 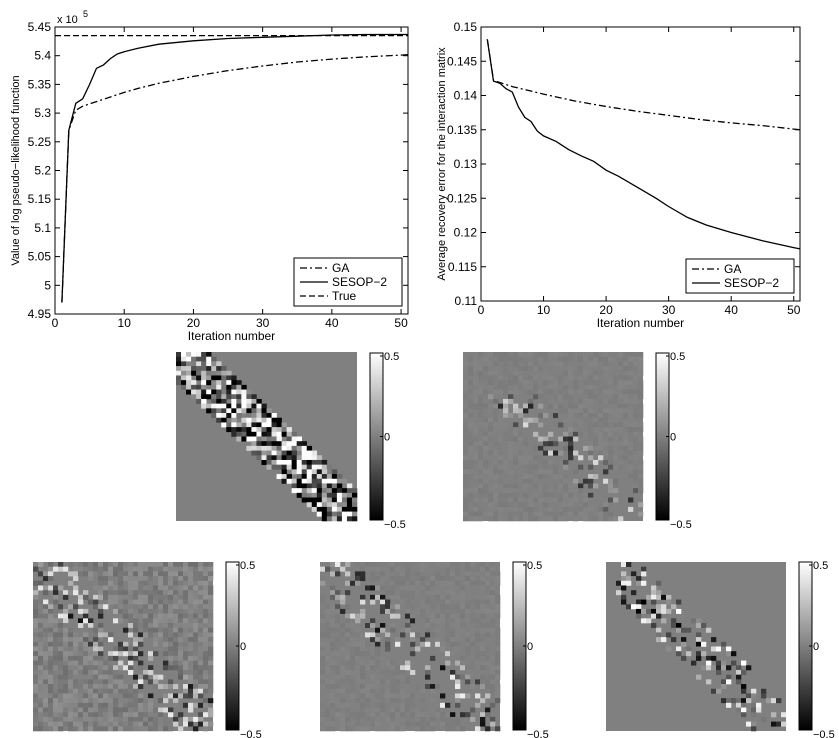 I want to click on y-tick-label: 0.13, so click(x=466, y=164).